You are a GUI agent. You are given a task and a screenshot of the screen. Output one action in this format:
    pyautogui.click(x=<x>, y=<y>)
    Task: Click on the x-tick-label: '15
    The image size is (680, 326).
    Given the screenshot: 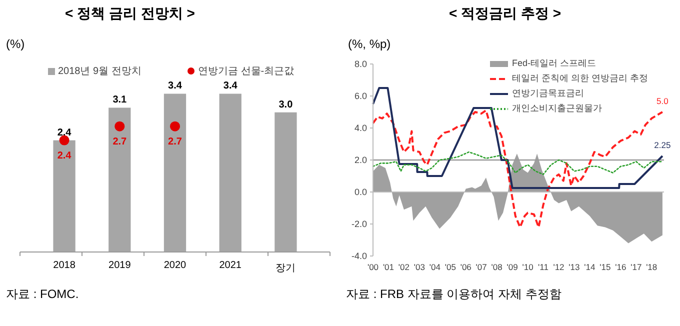 What is the action you would take?
    pyautogui.click(x=605, y=267)
    